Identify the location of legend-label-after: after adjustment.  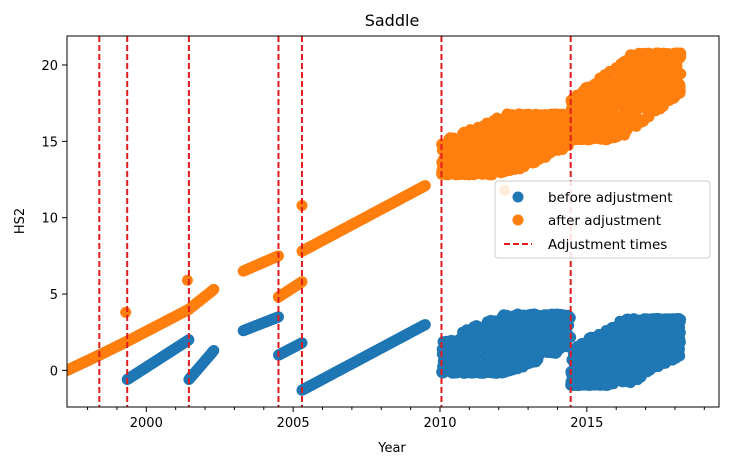
(604, 221).